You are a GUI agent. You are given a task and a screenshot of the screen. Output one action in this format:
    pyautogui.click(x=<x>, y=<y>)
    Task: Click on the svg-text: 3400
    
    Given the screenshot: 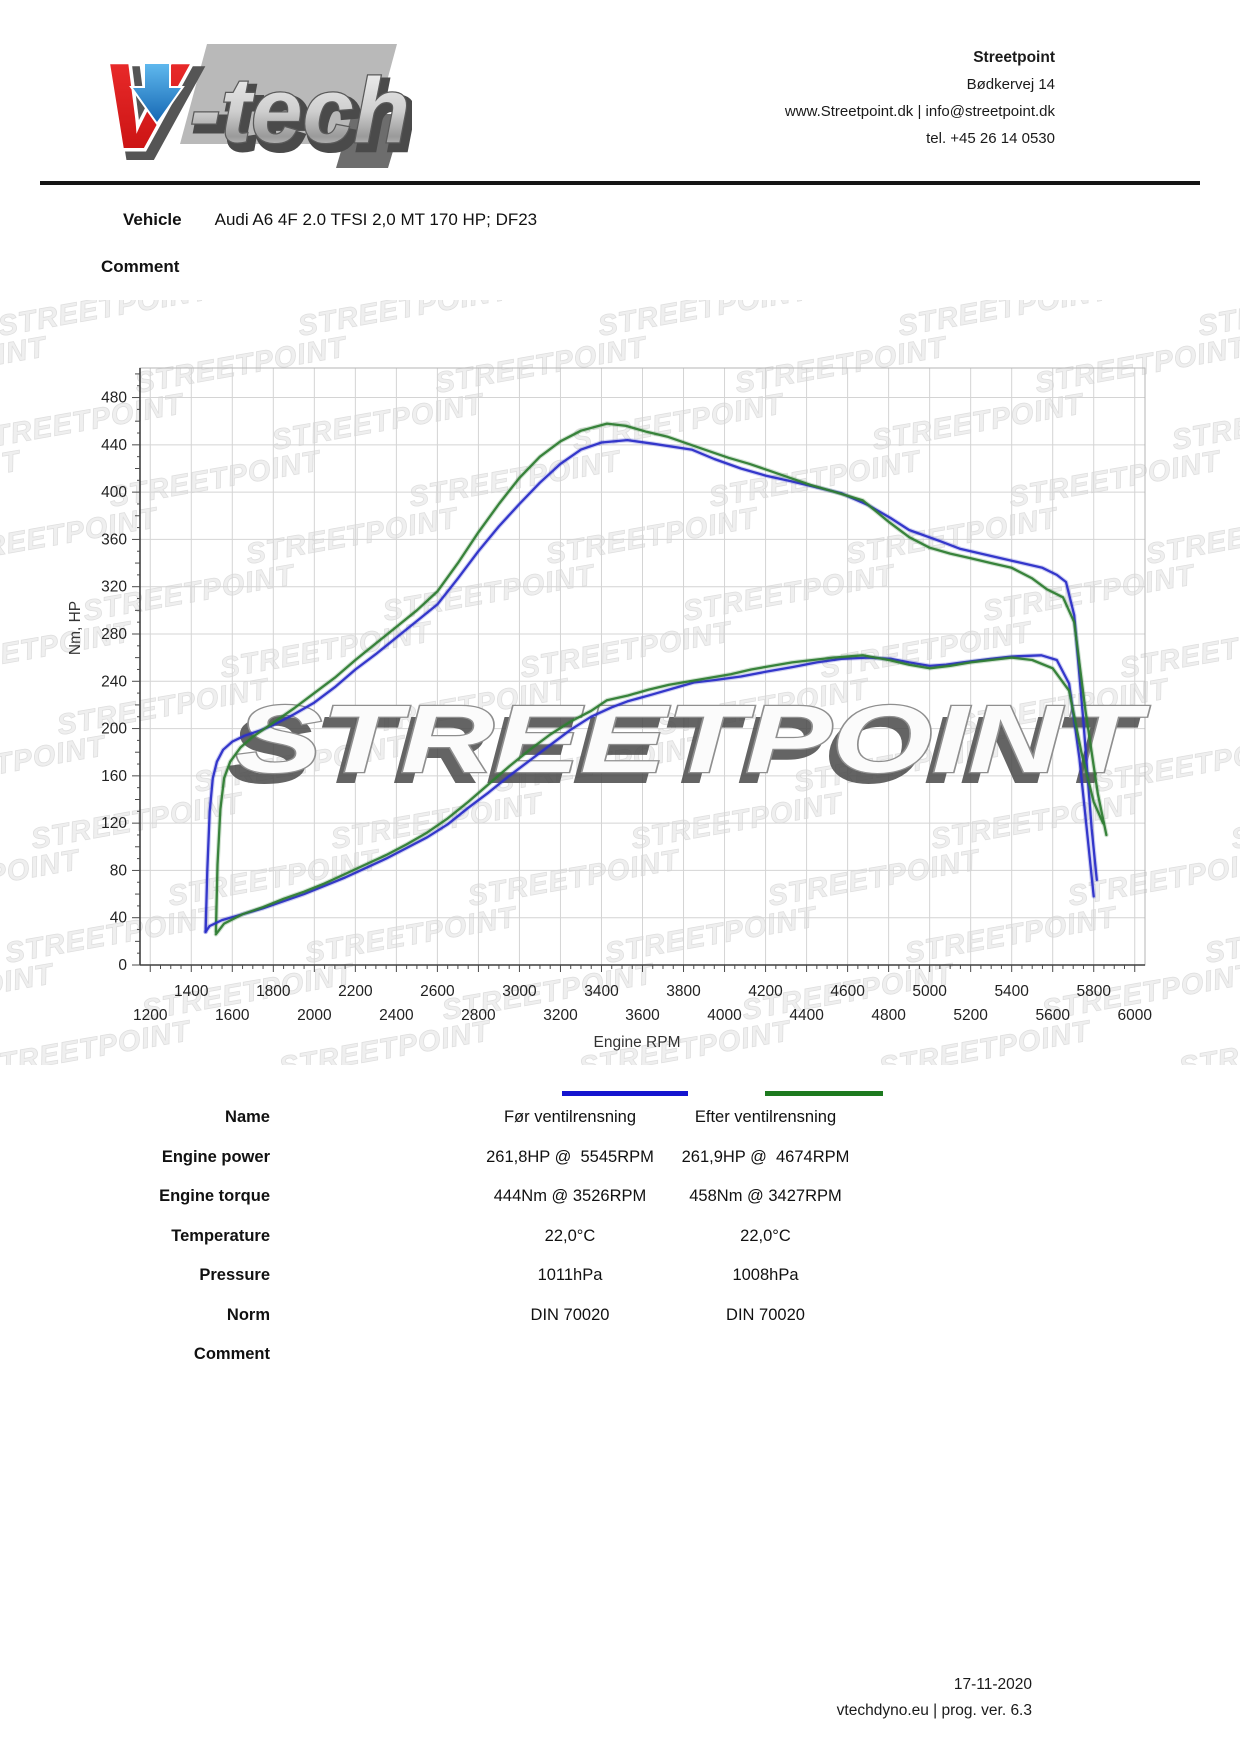 What is the action you would take?
    pyautogui.click(x=601, y=991)
    